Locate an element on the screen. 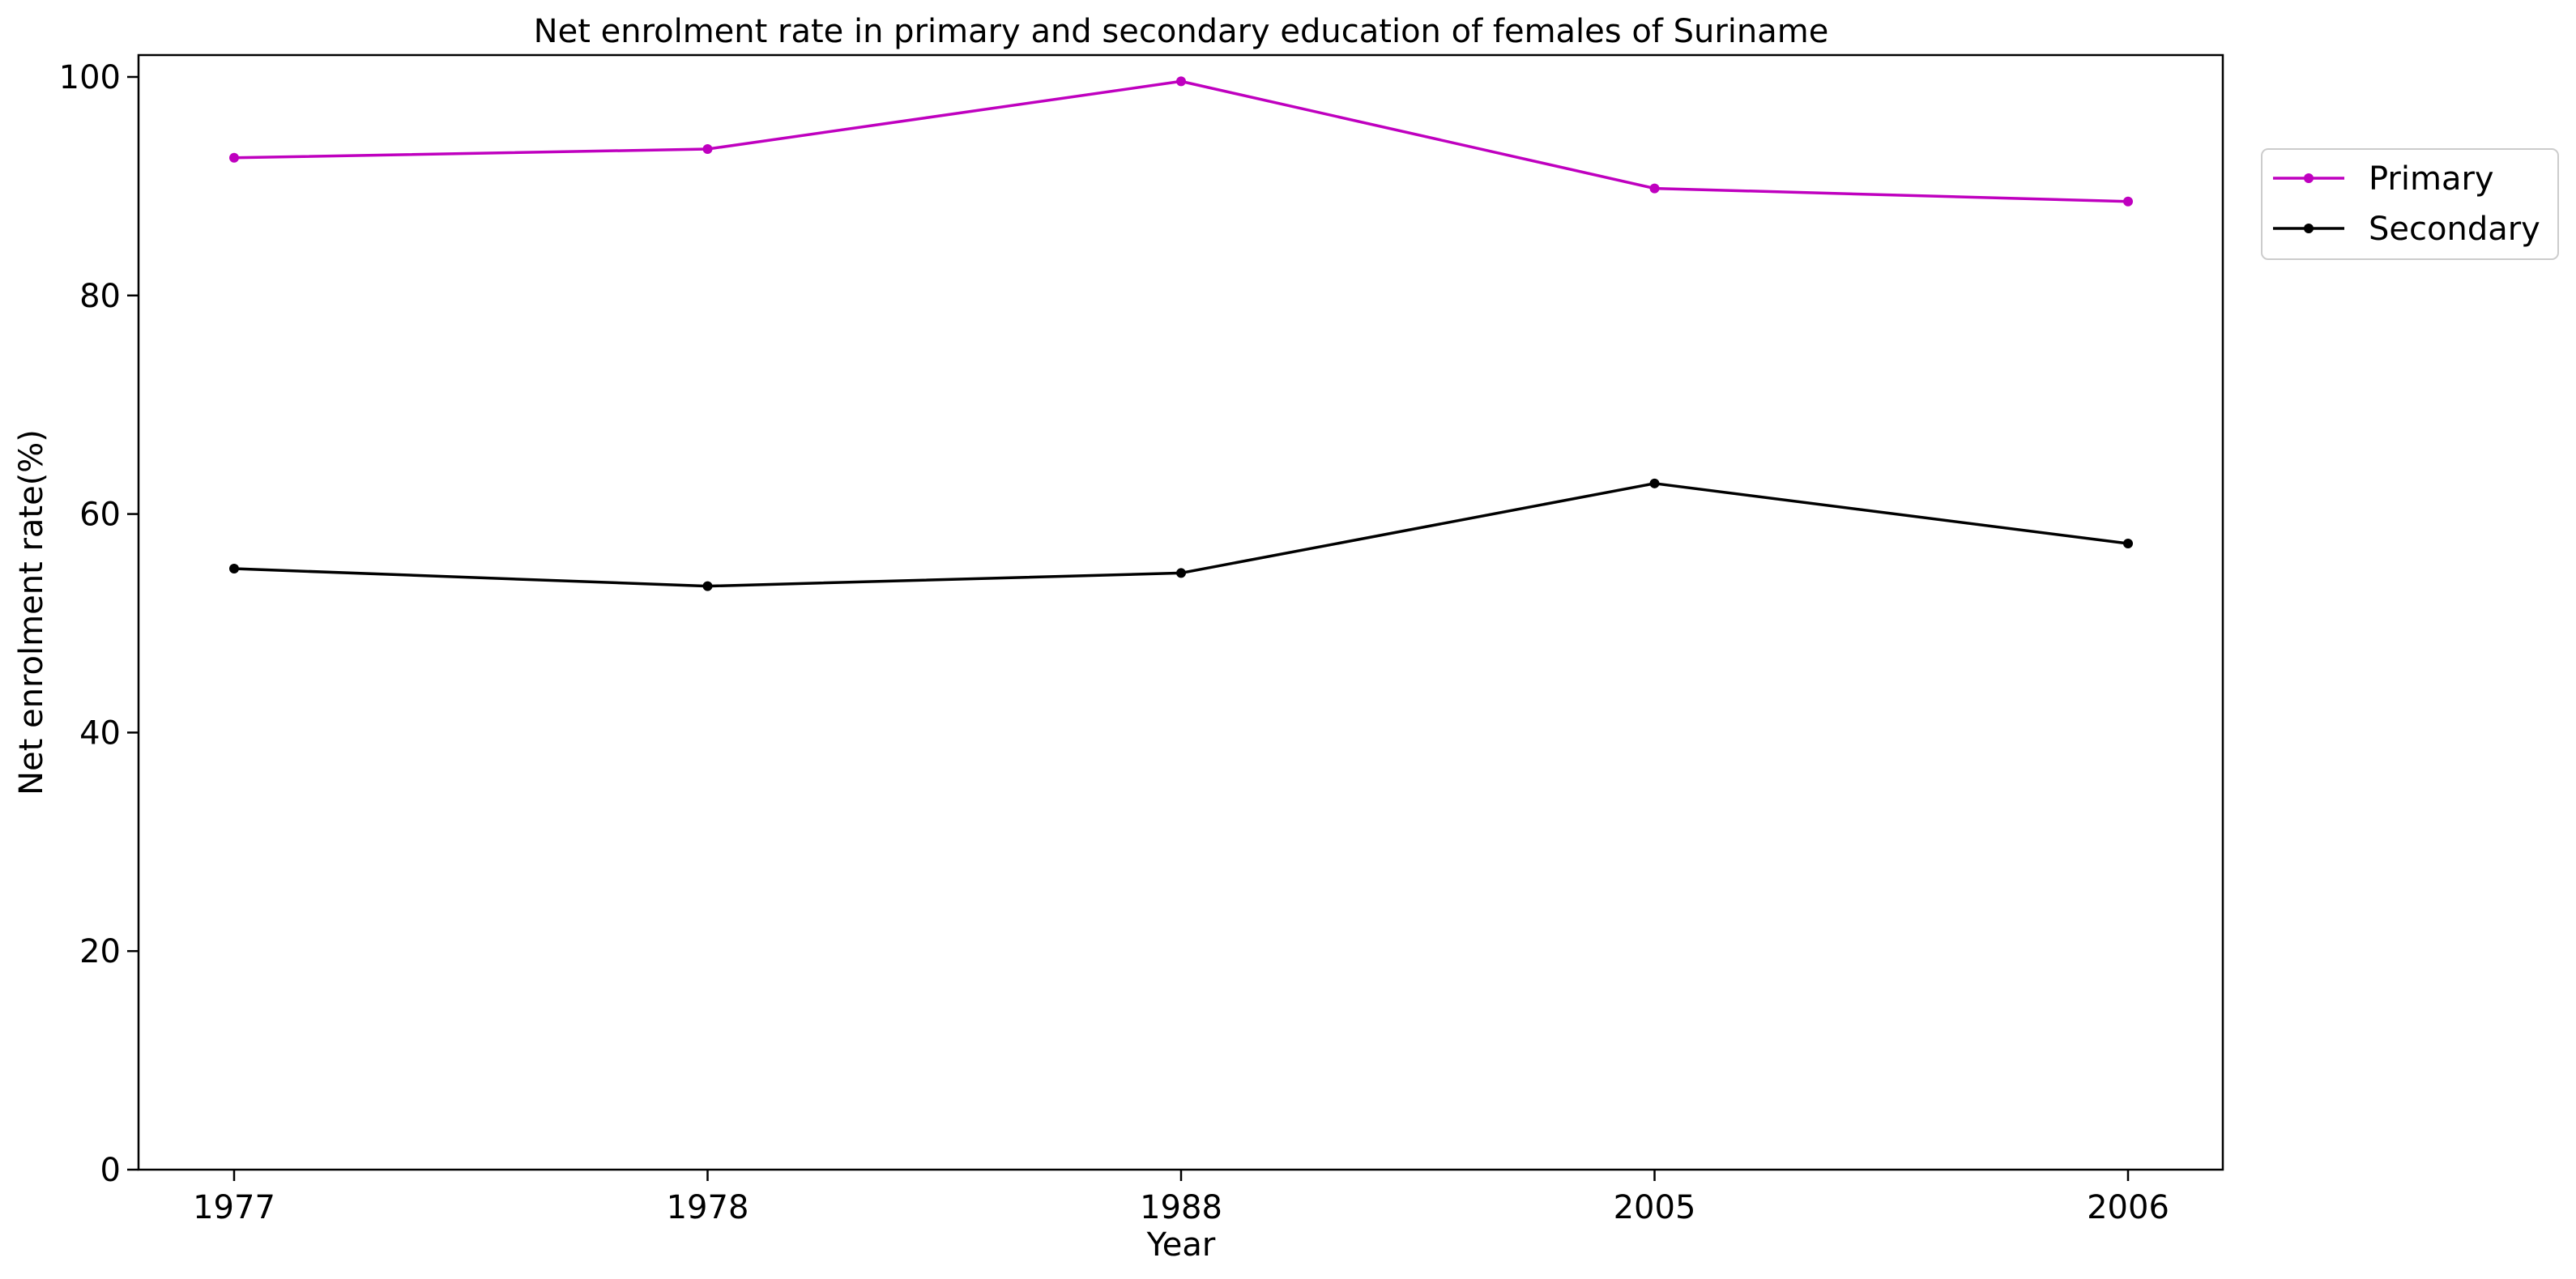 The image size is (2576, 1279). y-tick-label: 60 is located at coordinates (100, 515).